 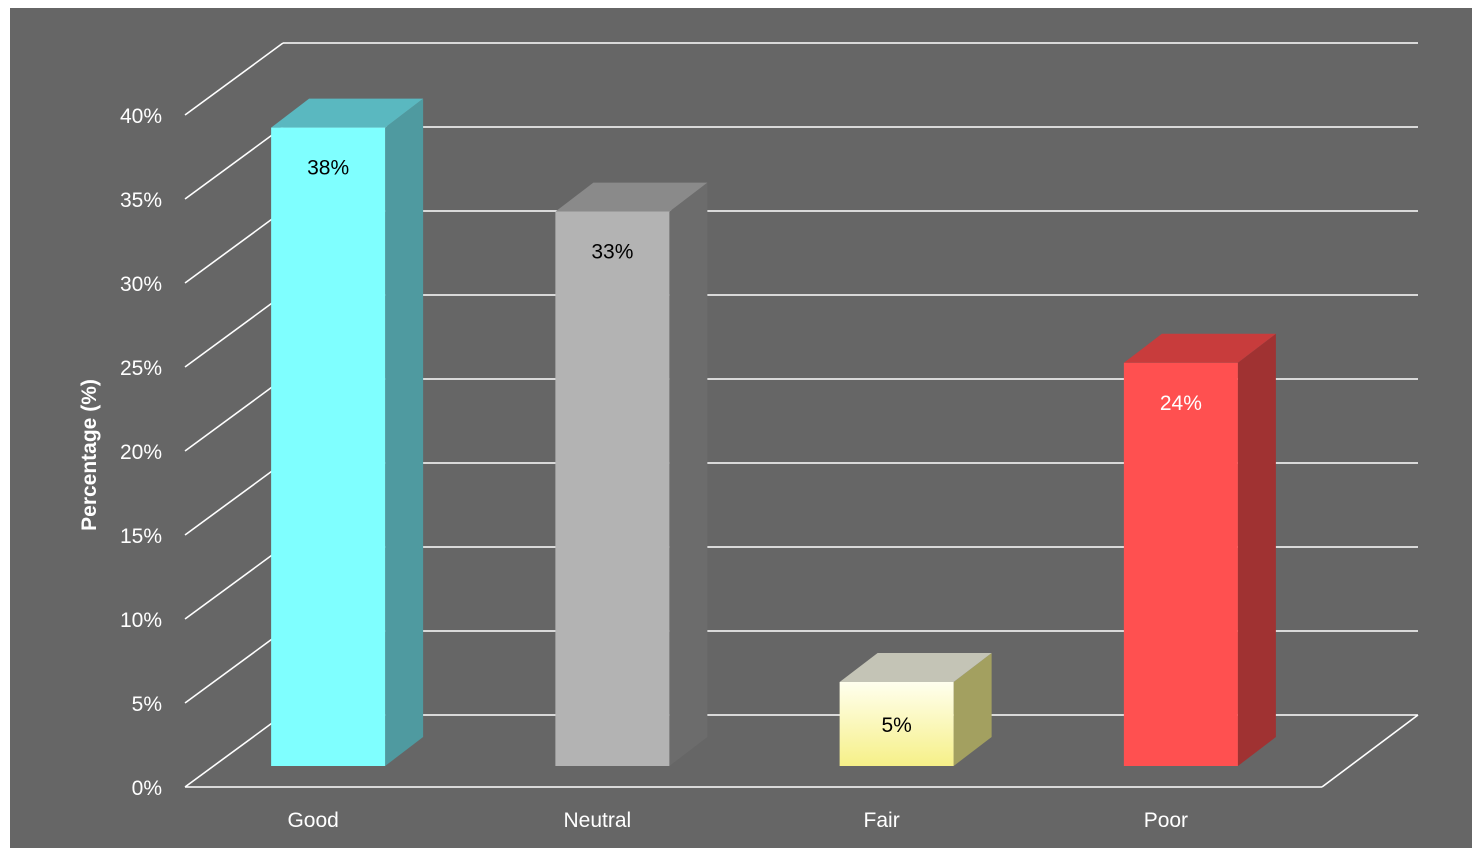 I want to click on data-label: 33%, so click(x=612, y=252).